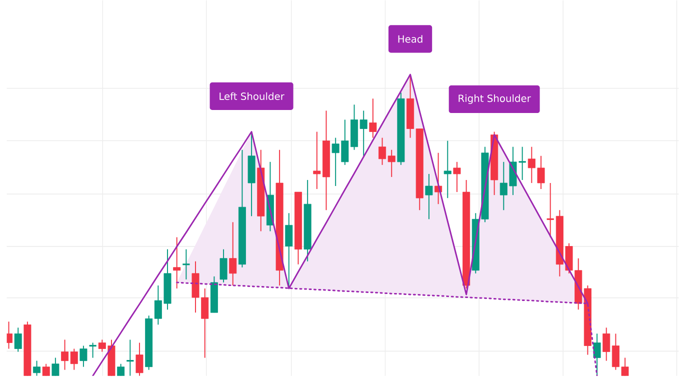 The height and width of the screenshot is (383, 680). I want to click on annotation: Left Shoulder, so click(252, 96).